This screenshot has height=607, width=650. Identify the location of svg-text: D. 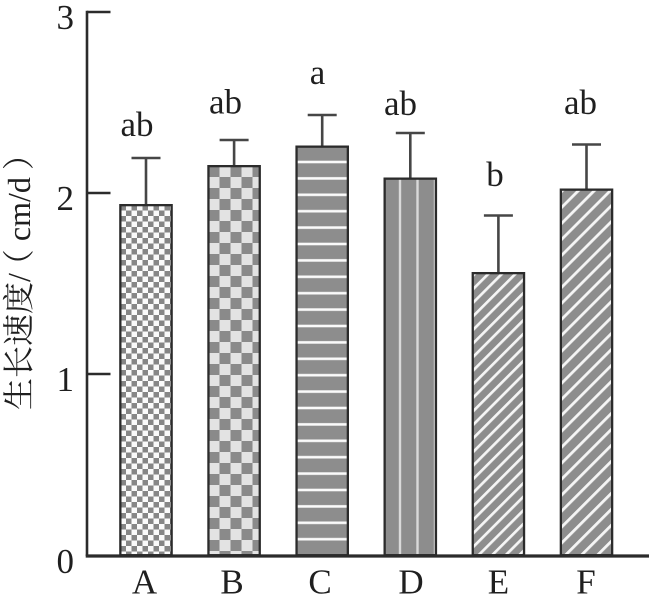
(410, 582).